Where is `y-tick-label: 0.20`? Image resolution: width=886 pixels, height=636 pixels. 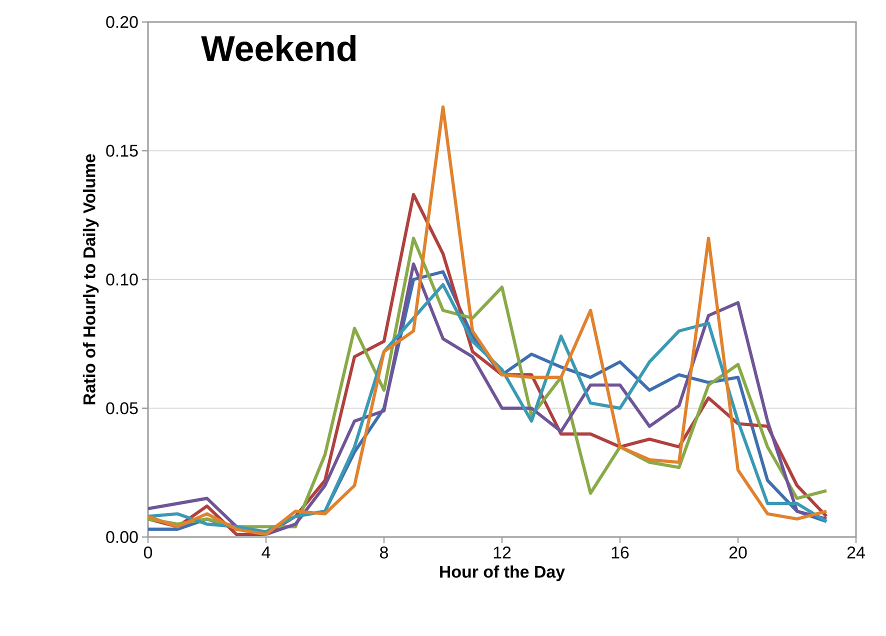
y-tick-label: 0.20 is located at coordinates (122, 22).